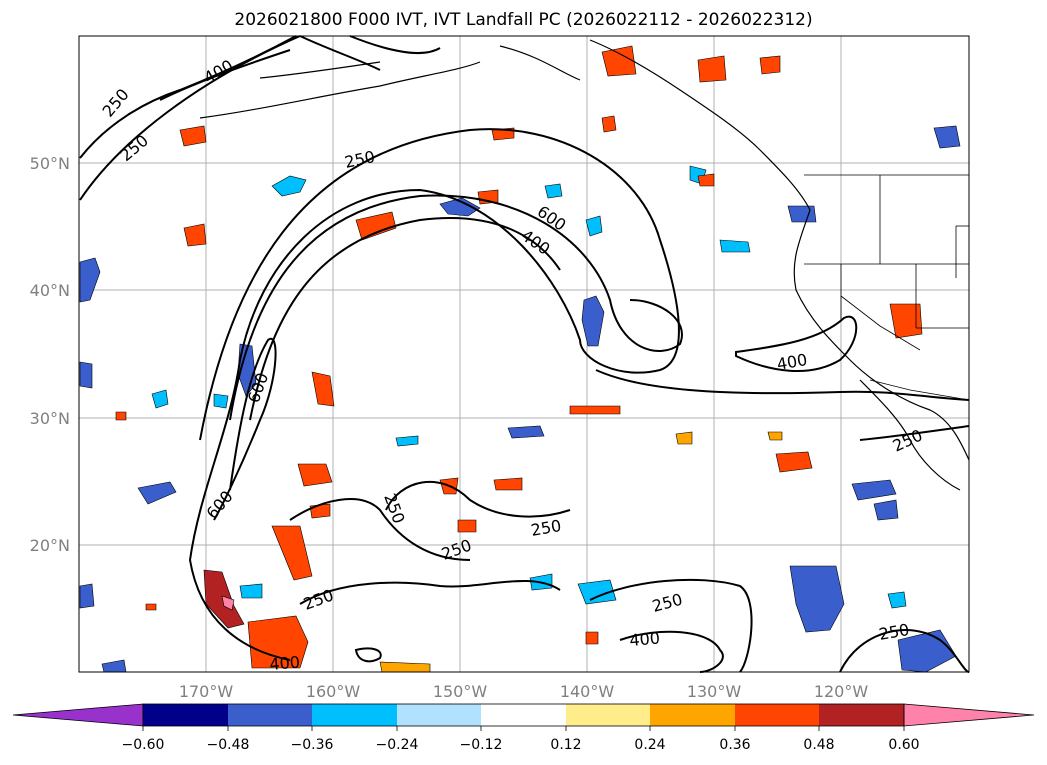  I want to click on lon-tick: 130°W, so click(714, 691).